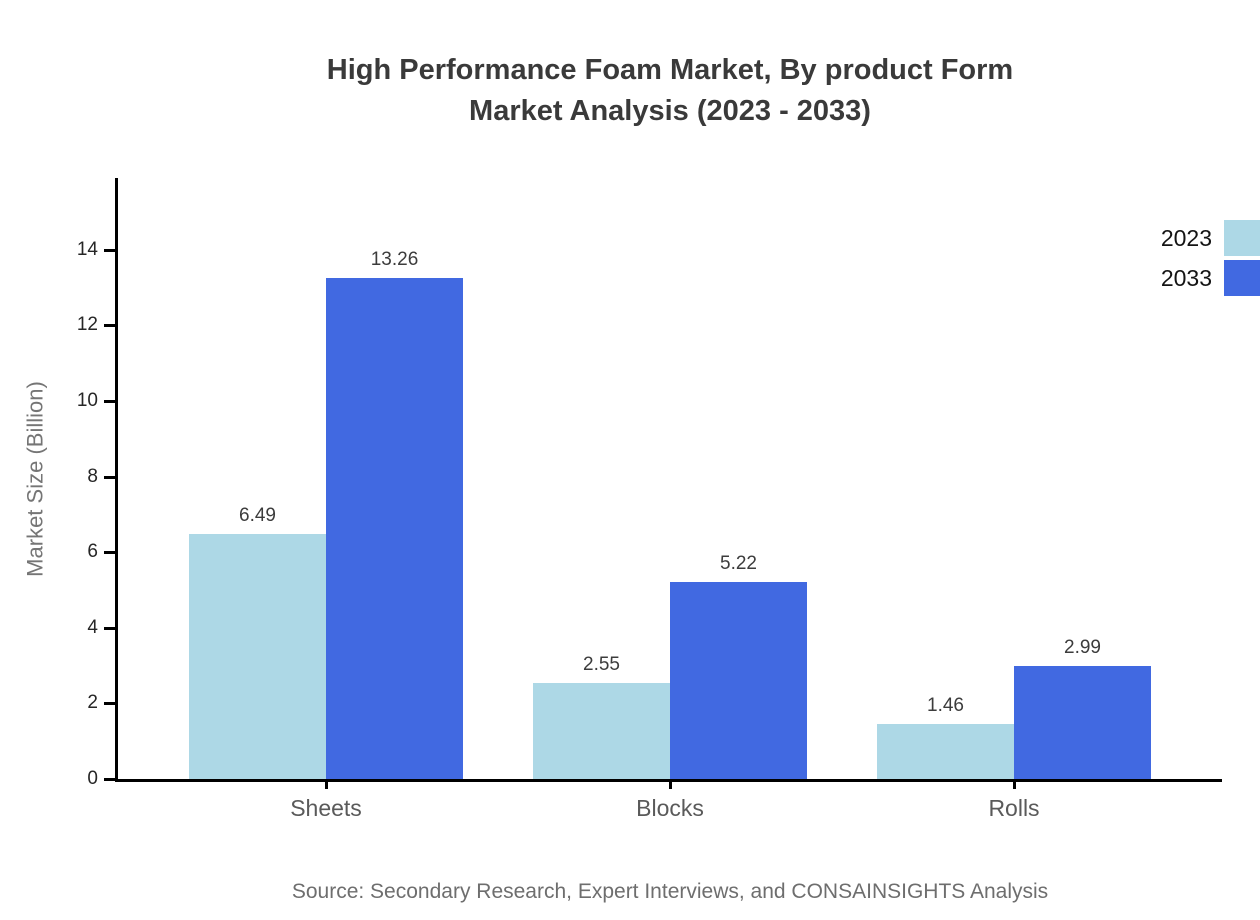 This screenshot has height=920, width=1260. What do you see at coordinates (738, 680) in the screenshot?
I see `bar-2033-blocks` at bounding box center [738, 680].